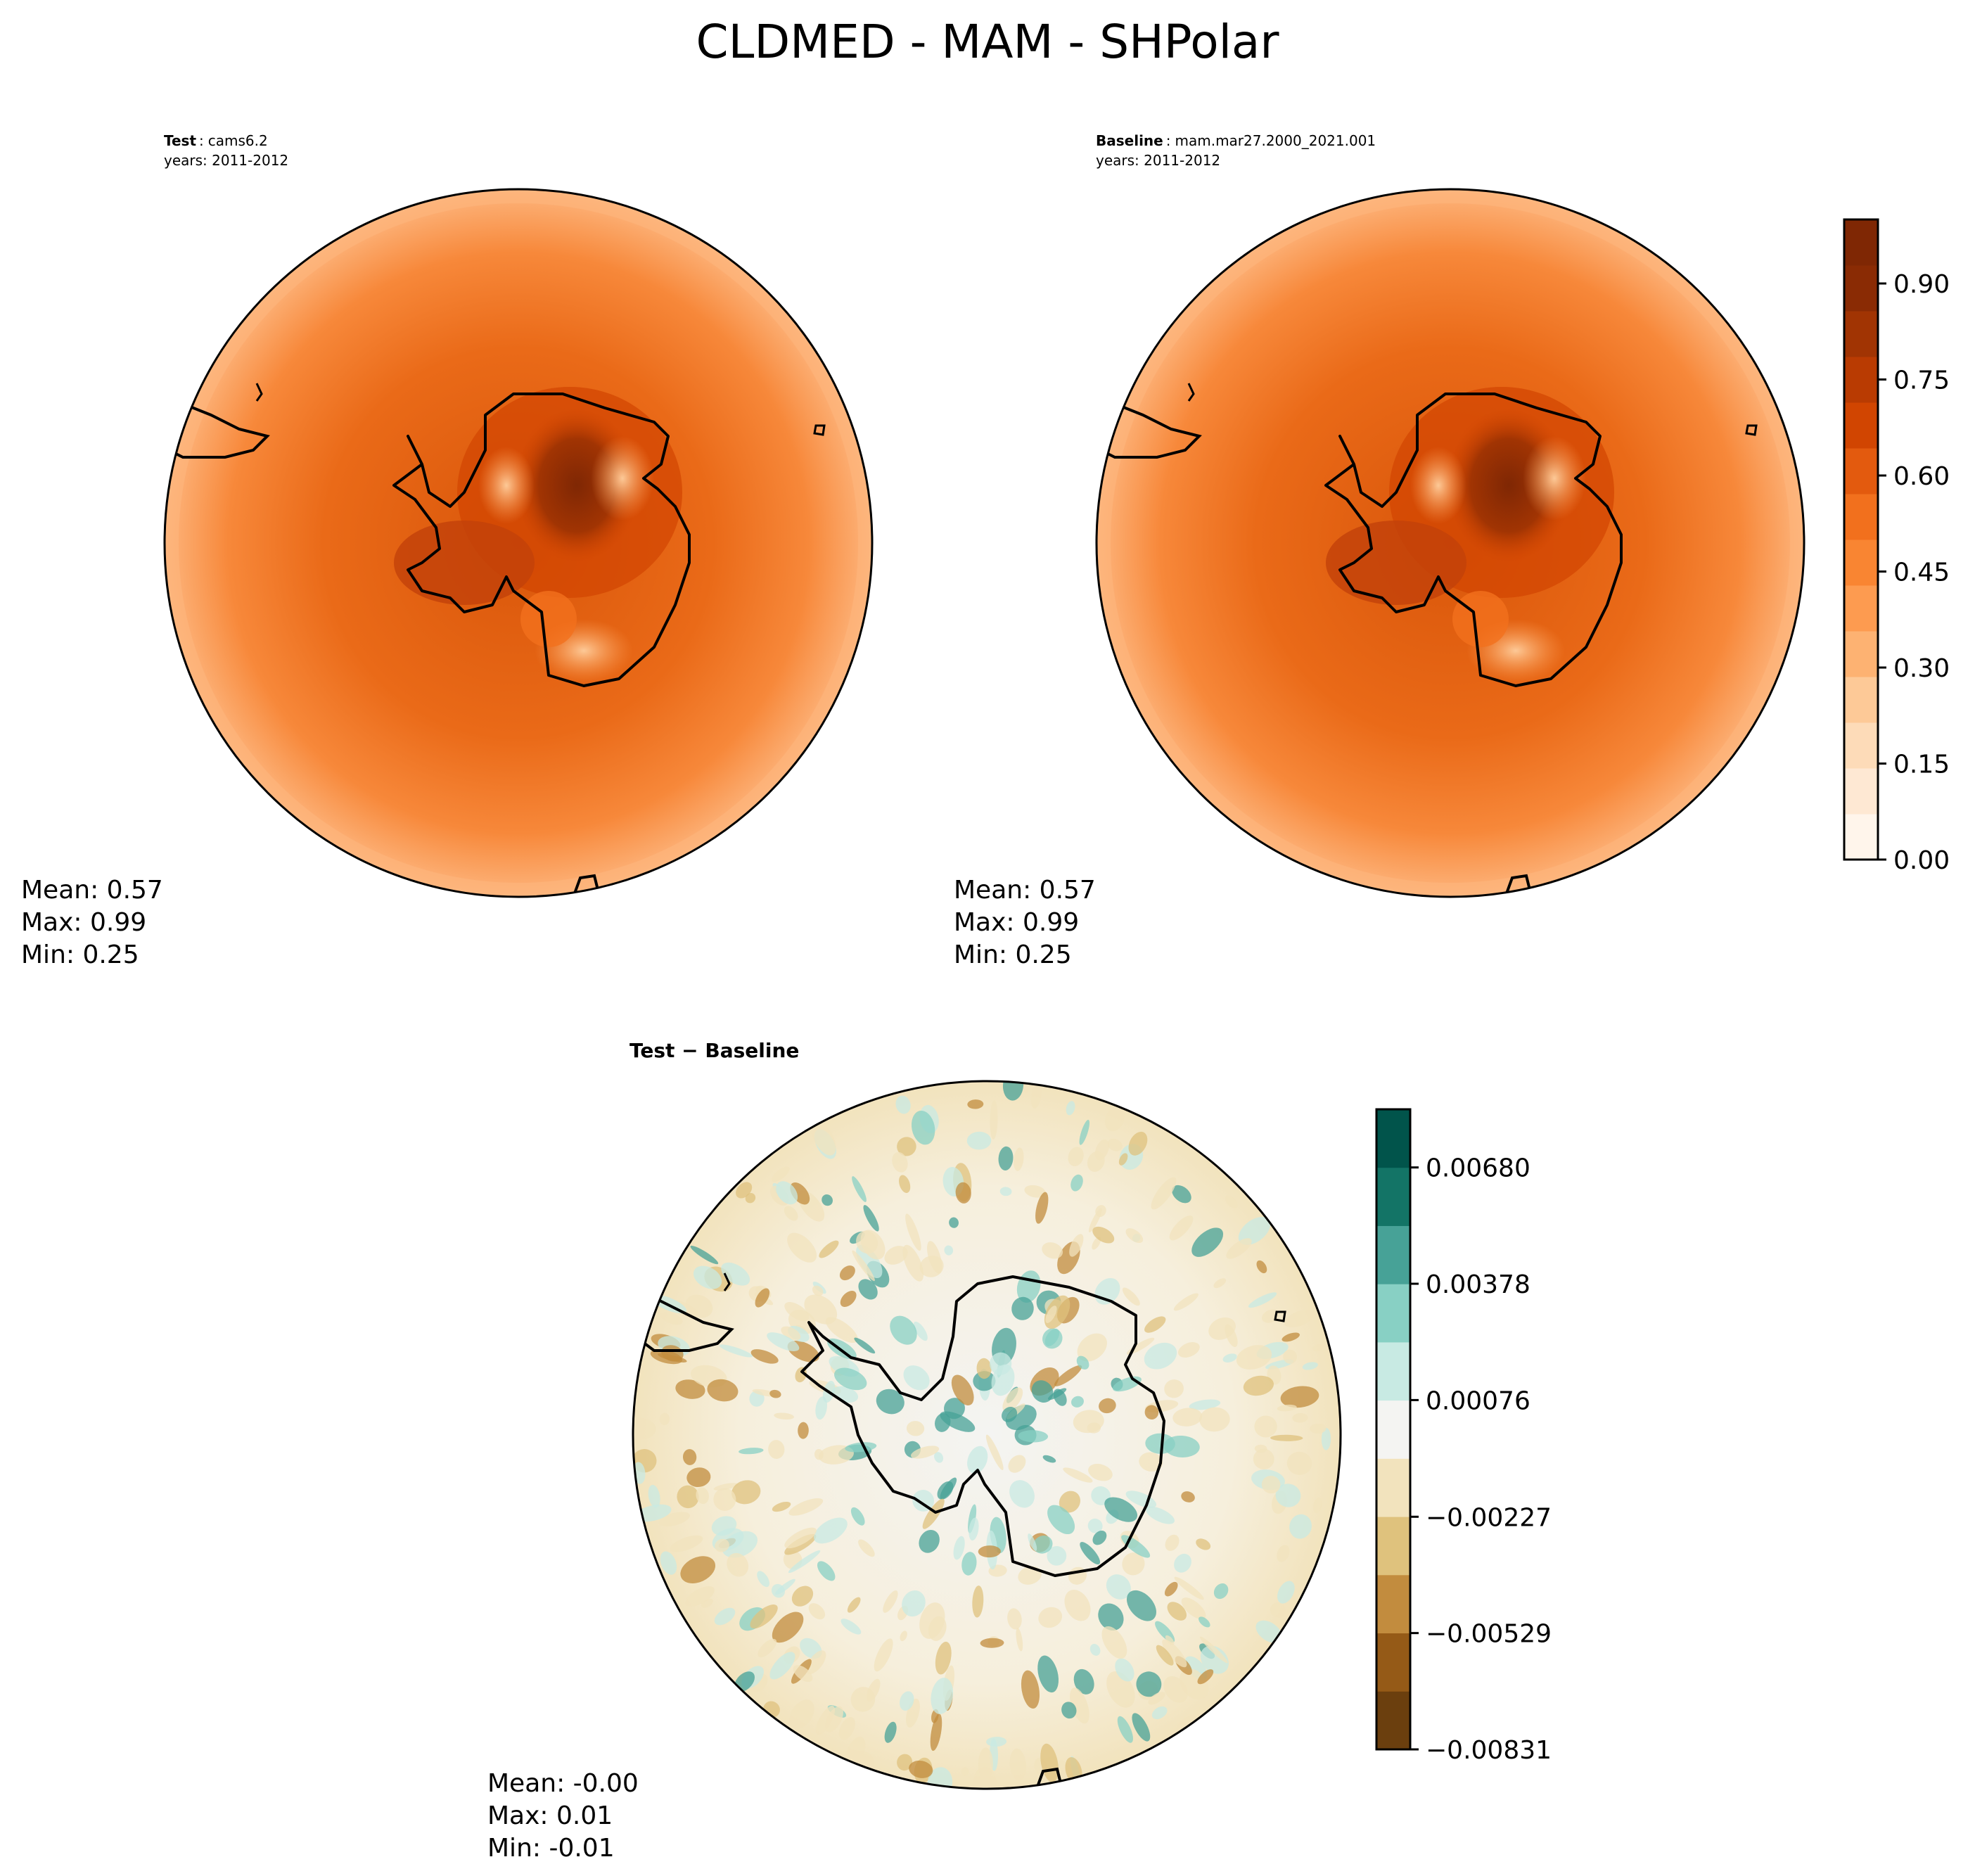  What do you see at coordinates (1896, 546) in the screenshot?
I see `main-colorbar: 0.00 0.15 0.30 0.45 0.60 0.75 0.90` at bounding box center [1896, 546].